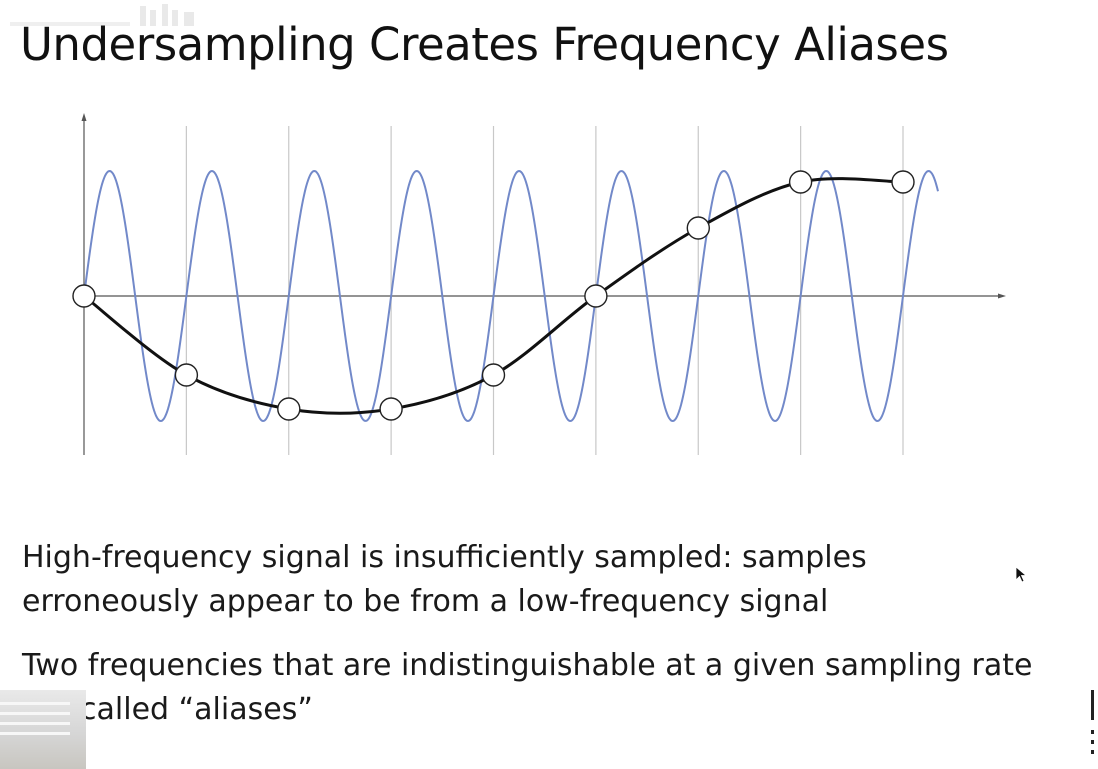  Describe the element at coordinates (102, 15) in the screenshot. I see `watermark-logo` at that location.